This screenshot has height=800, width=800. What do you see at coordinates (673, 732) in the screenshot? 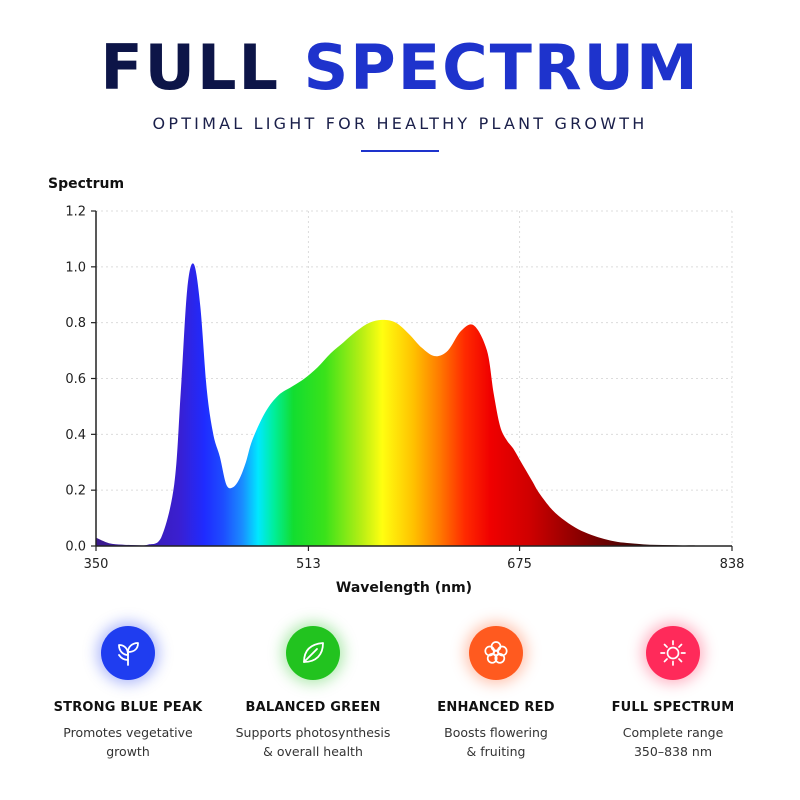
I see `feature-full-desc-line1: Complete range` at bounding box center [673, 732].